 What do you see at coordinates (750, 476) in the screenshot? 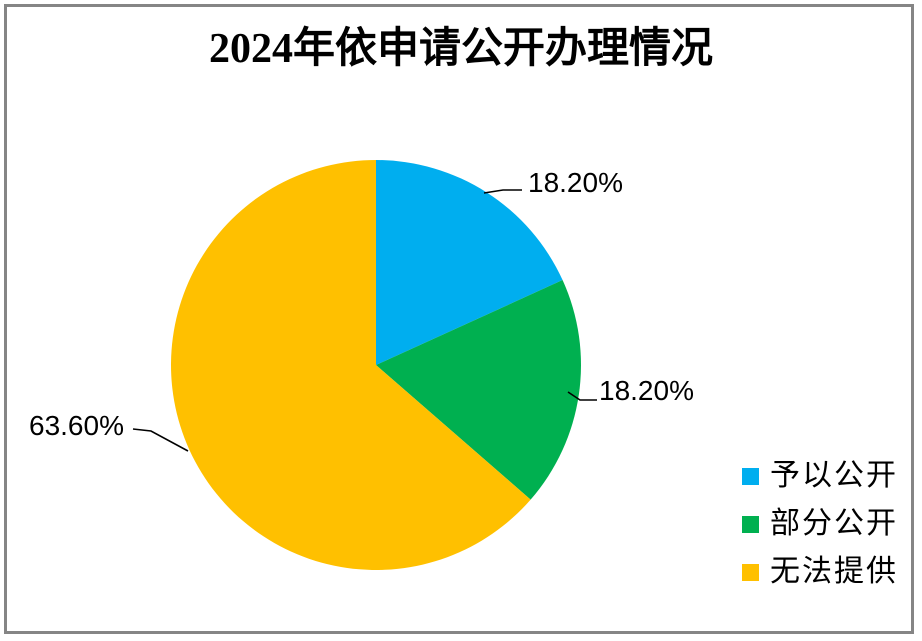
I see `legend-swatch-blue` at bounding box center [750, 476].